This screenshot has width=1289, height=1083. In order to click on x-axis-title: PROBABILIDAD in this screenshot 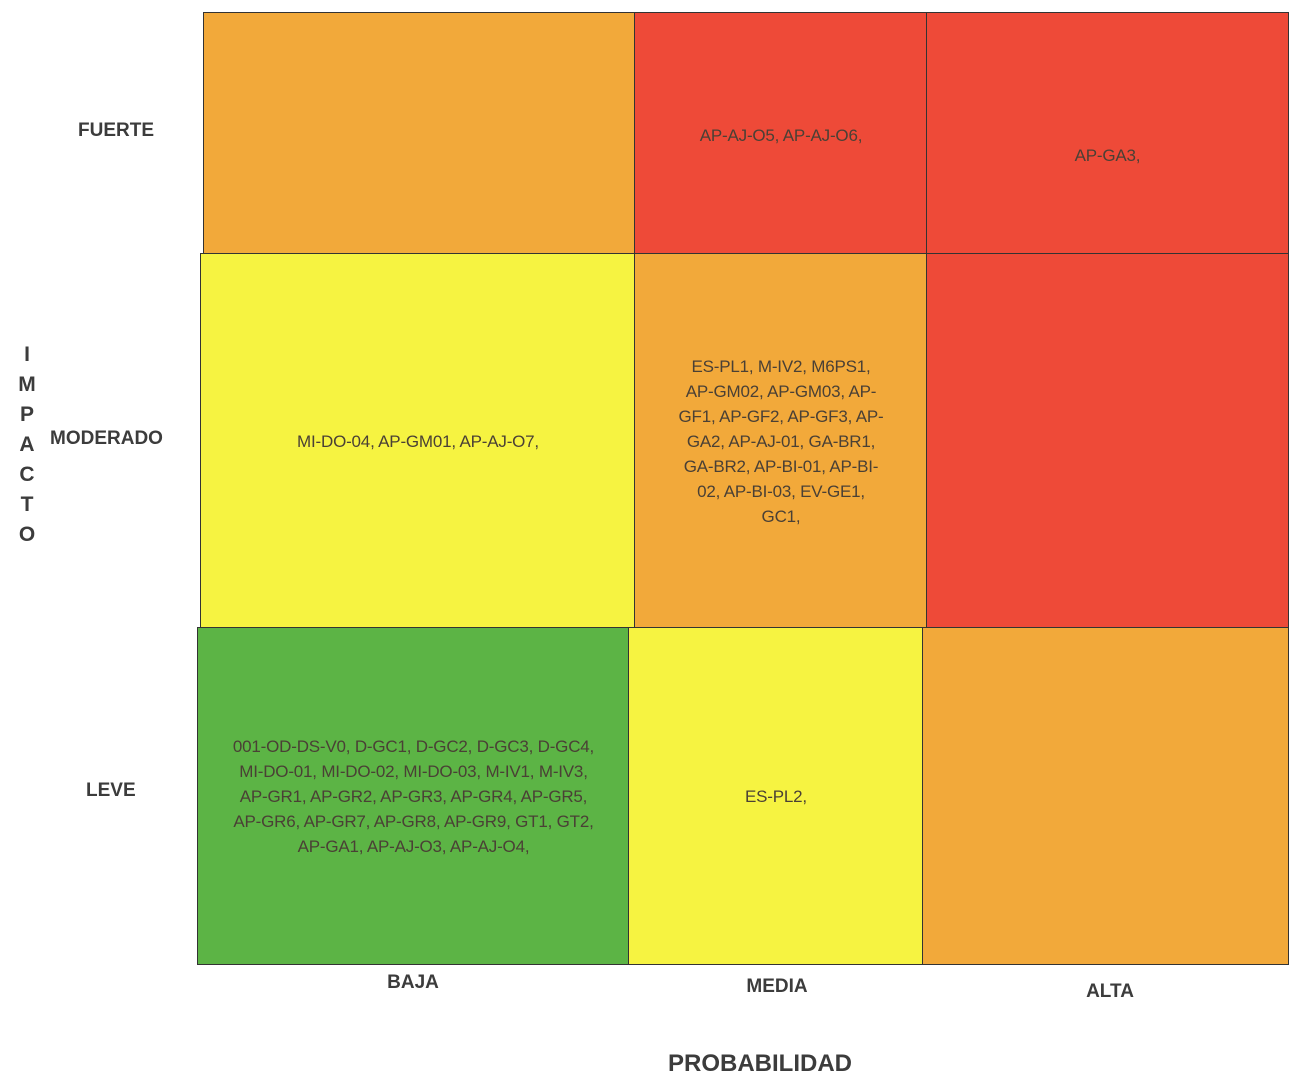, I will do `click(760, 1063)`.